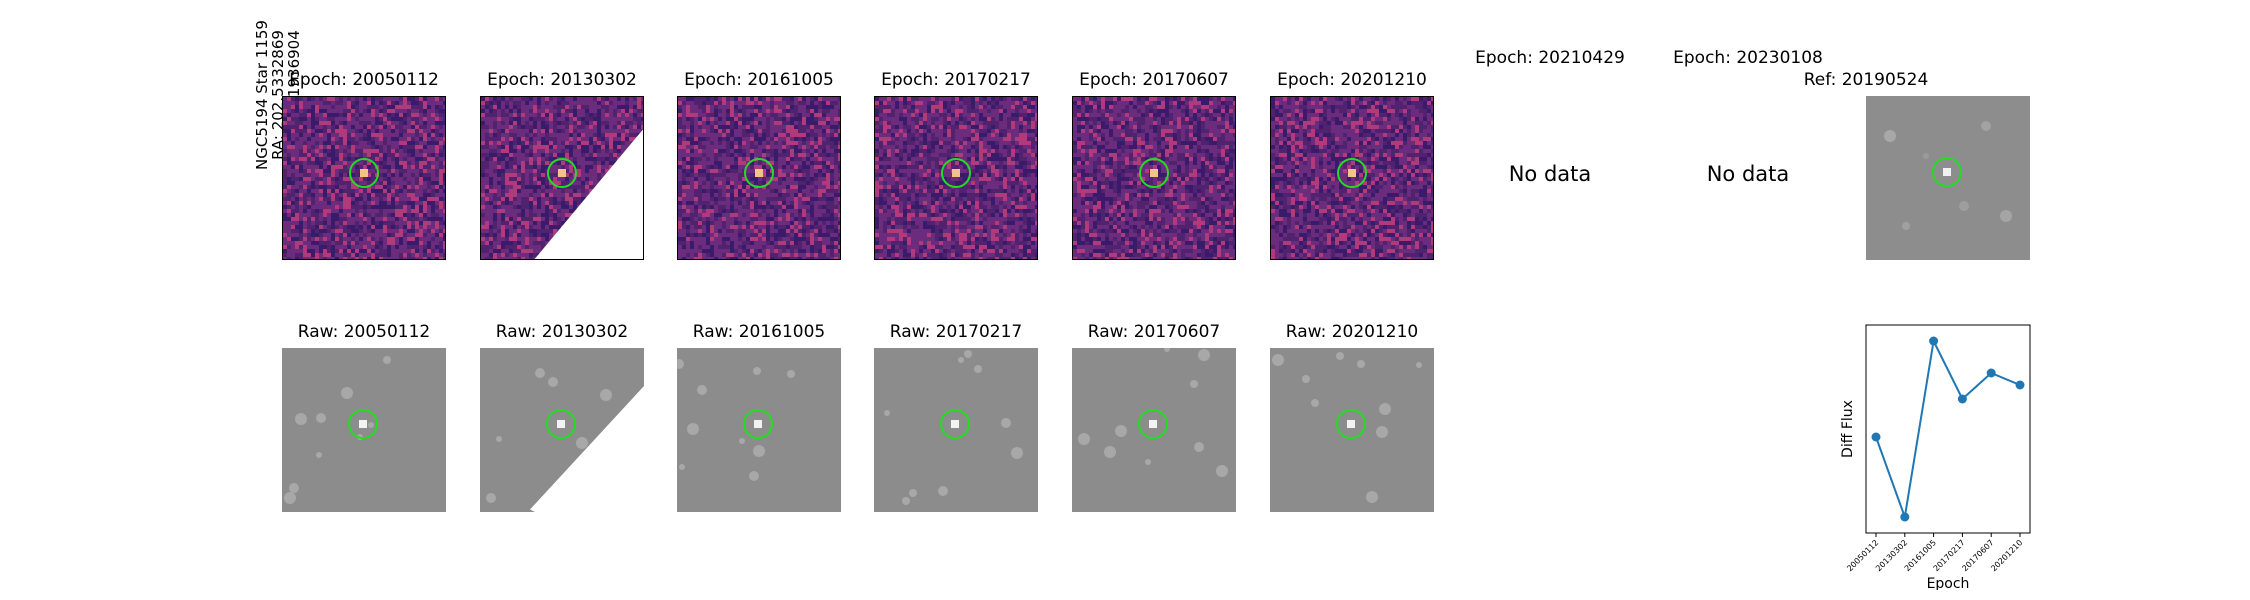 This screenshot has height=600, width=2250. What do you see at coordinates (1550, 58) in the screenshot?
I see `diff-title-6: Epoch: 20210429` at bounding box center [1550, 58].